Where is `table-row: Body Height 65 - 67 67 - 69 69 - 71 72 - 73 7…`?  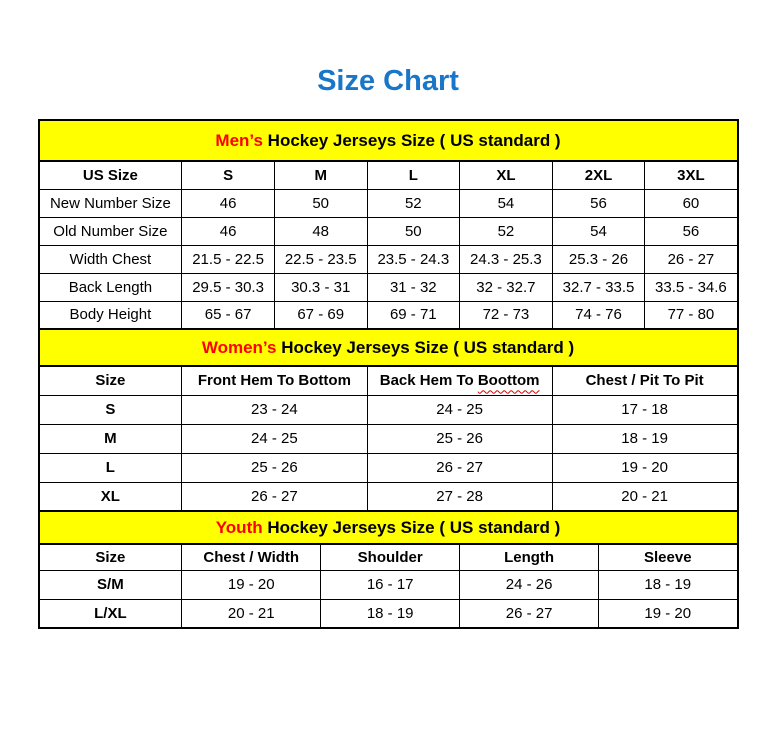
table-row: Body Height 65 - 67 67 - 69 69 - 71 72 - 73 7… is located at coordinates (387, 315).